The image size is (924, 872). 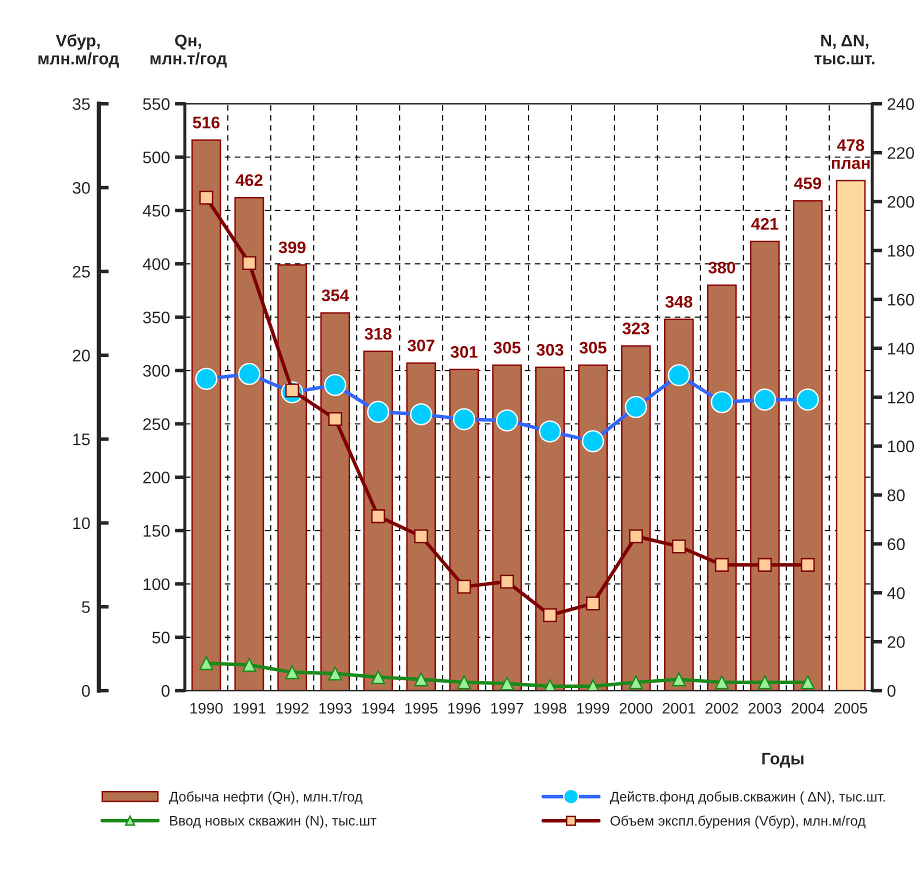 What do you see at coordinates (249, 708) in the screenshot?
I see `x-tick-label: 1991` at bounding box center [249, 708].